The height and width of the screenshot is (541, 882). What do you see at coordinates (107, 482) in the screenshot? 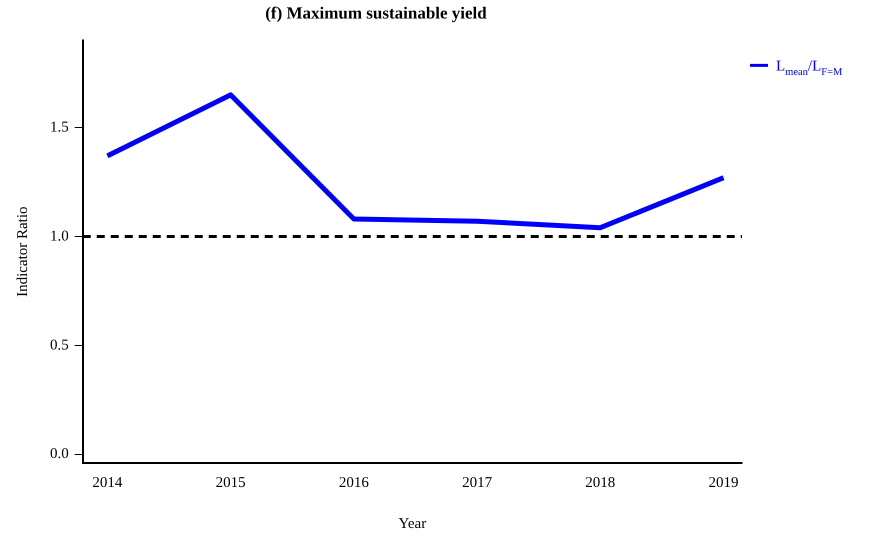
I see `x-tick-label: 2014` at bounding box center [107, 482].